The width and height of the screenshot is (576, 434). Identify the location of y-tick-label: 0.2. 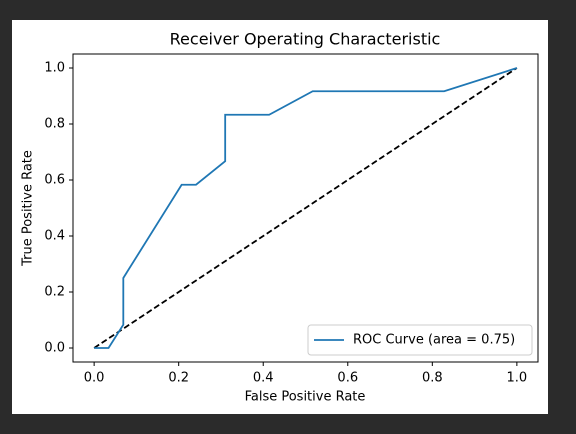
(54, 292).